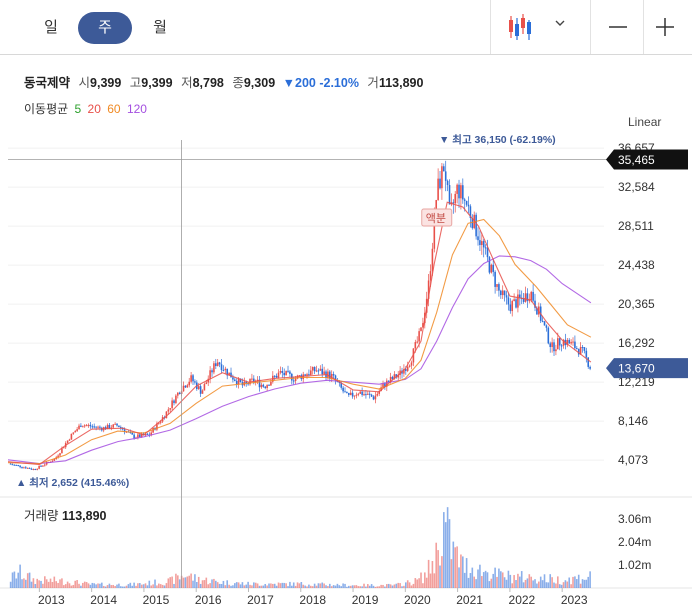 The width and height of the screenshot is (692, 612). Describe the element at coordinates (666, 27) in the screenshot. I see `zoom-in-button` at that location.